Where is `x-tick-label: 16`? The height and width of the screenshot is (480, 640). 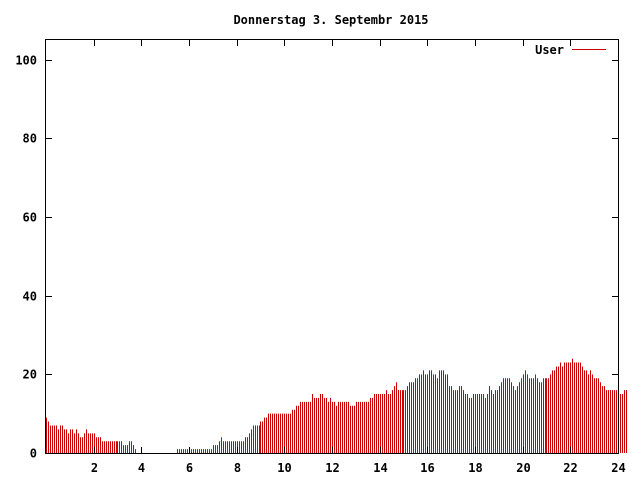 x-tick-label: 16 is located at coordinates (427, 468).